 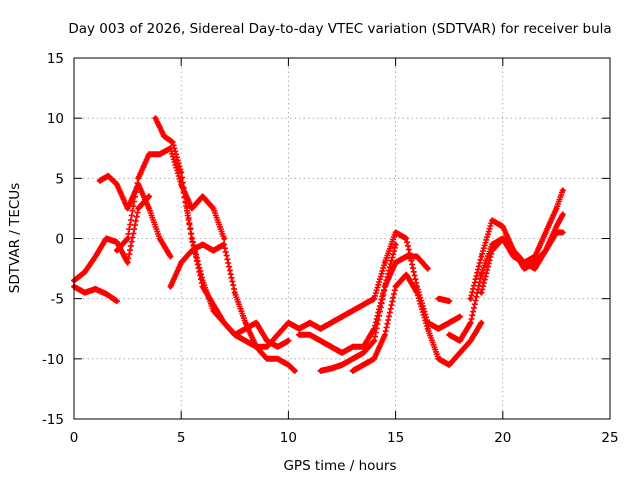 I want to click on y-tick-label: 5, so click(x=59, y=179).